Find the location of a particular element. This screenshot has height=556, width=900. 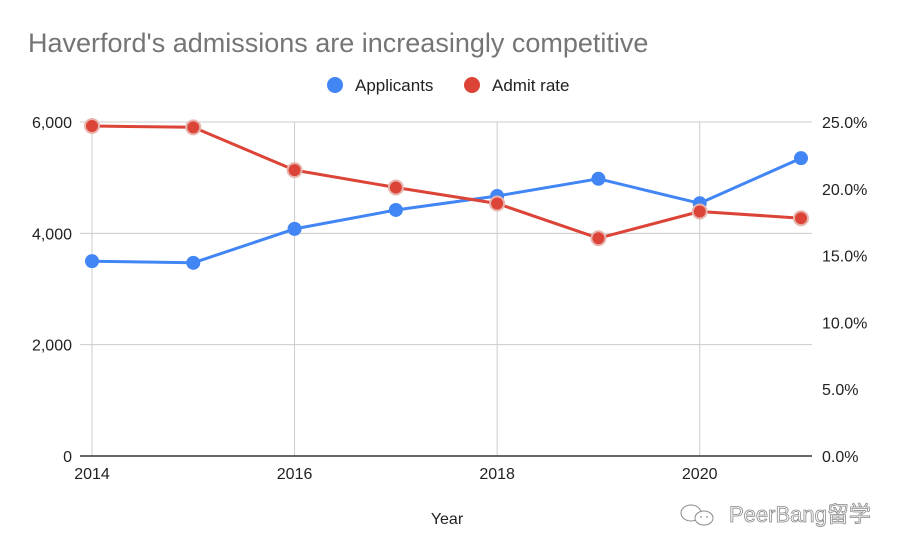

y-axis-right-ticks: 0.0% 5.0% 10.0% 15.0% 20.0% 25.0% is located at coordinates (844, 290).